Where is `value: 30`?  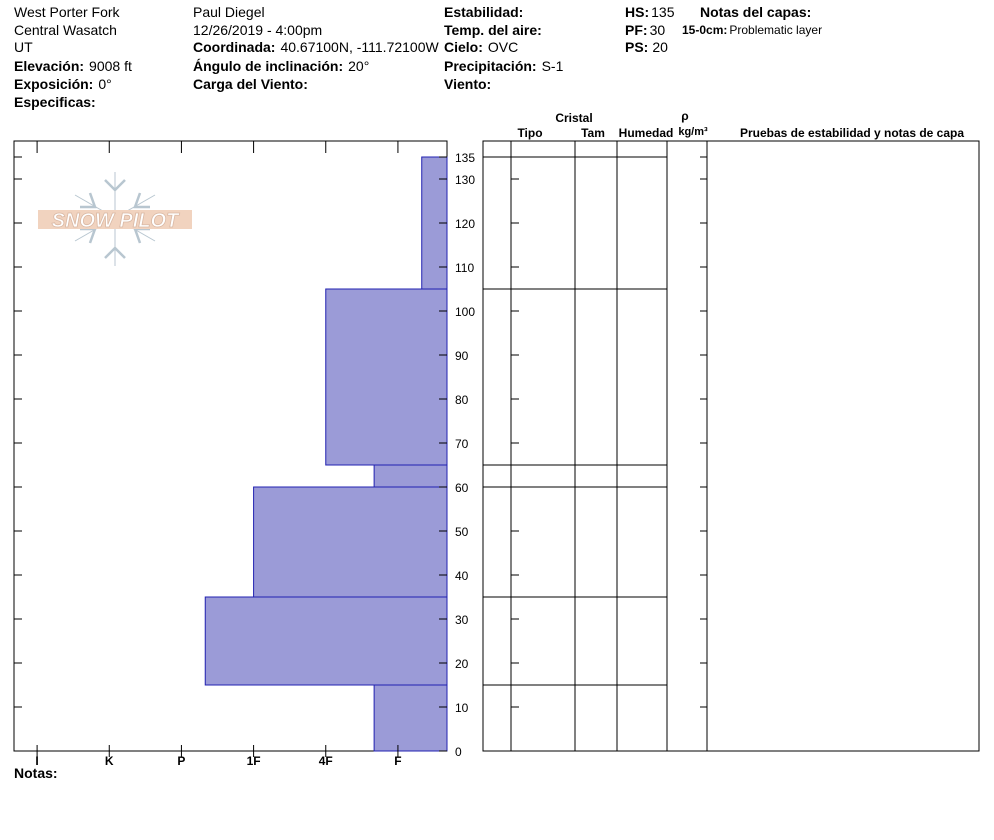
value: 30 is located at coordinates (658, 30).